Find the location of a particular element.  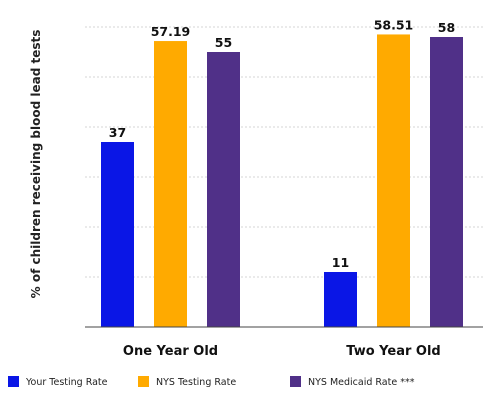

data-label: 37 is located at coordinates (117, 132).